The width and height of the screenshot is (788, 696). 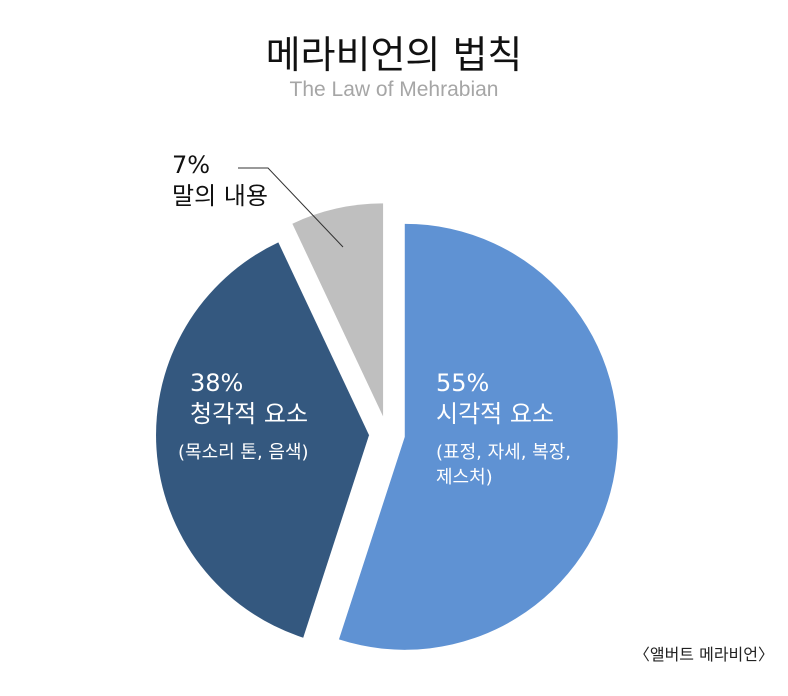 What do you see at coordinates (495, 414) in the screenshot?
I see `slice-name-visual: 시각적 요소` at bounding box center [495, 414].